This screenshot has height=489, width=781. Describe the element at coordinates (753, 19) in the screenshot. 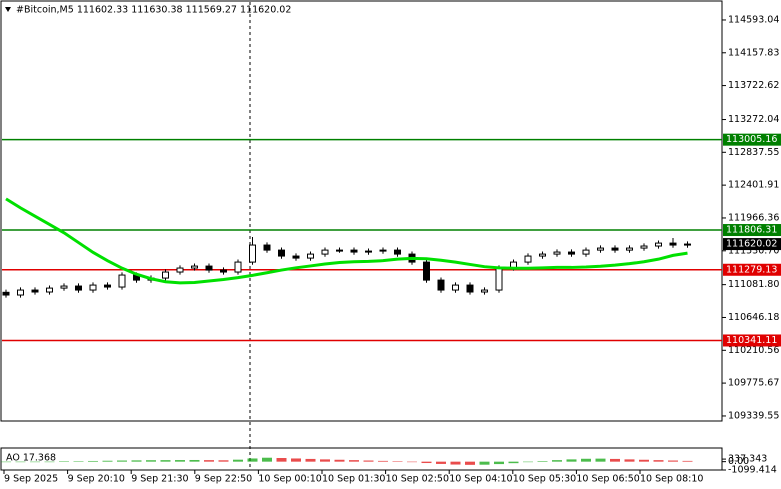

I see `y-tick-label: 114593.04` at that location.